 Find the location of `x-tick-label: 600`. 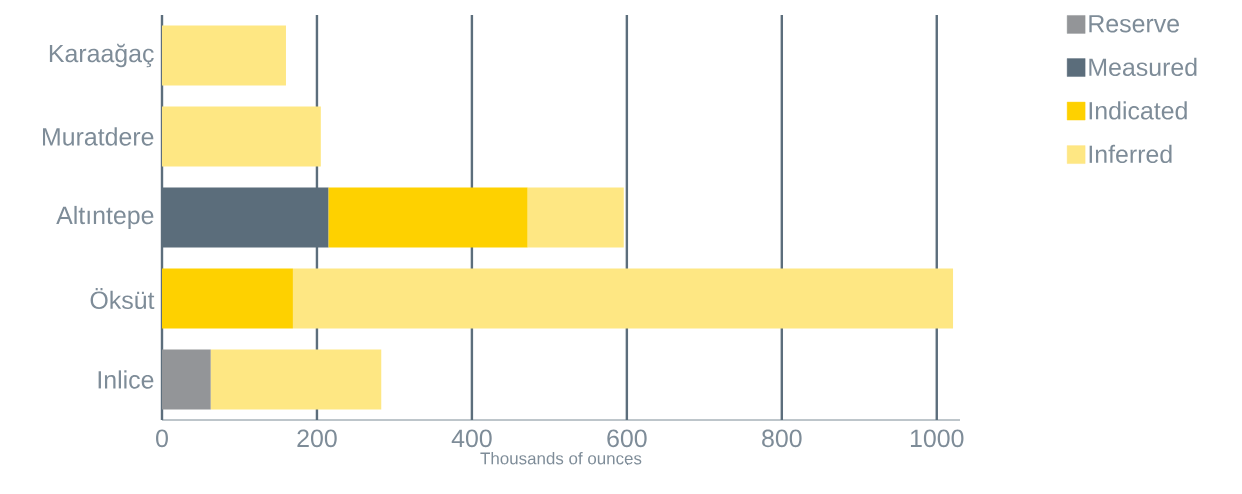

x-tick-label: 600 is located at coordinates (627, 438).